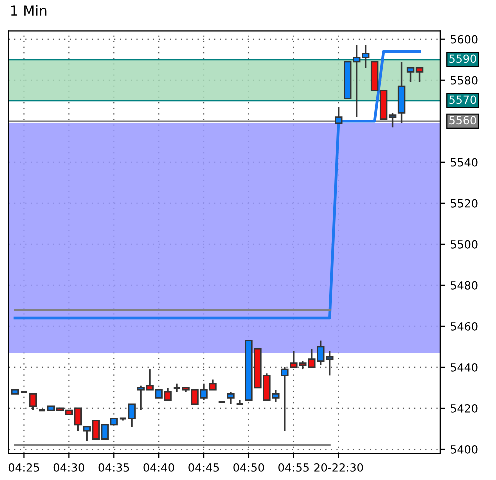 This screenshot has width=496, height=480. I want to click on x-tick-label: 04:40, so click(159, 468).